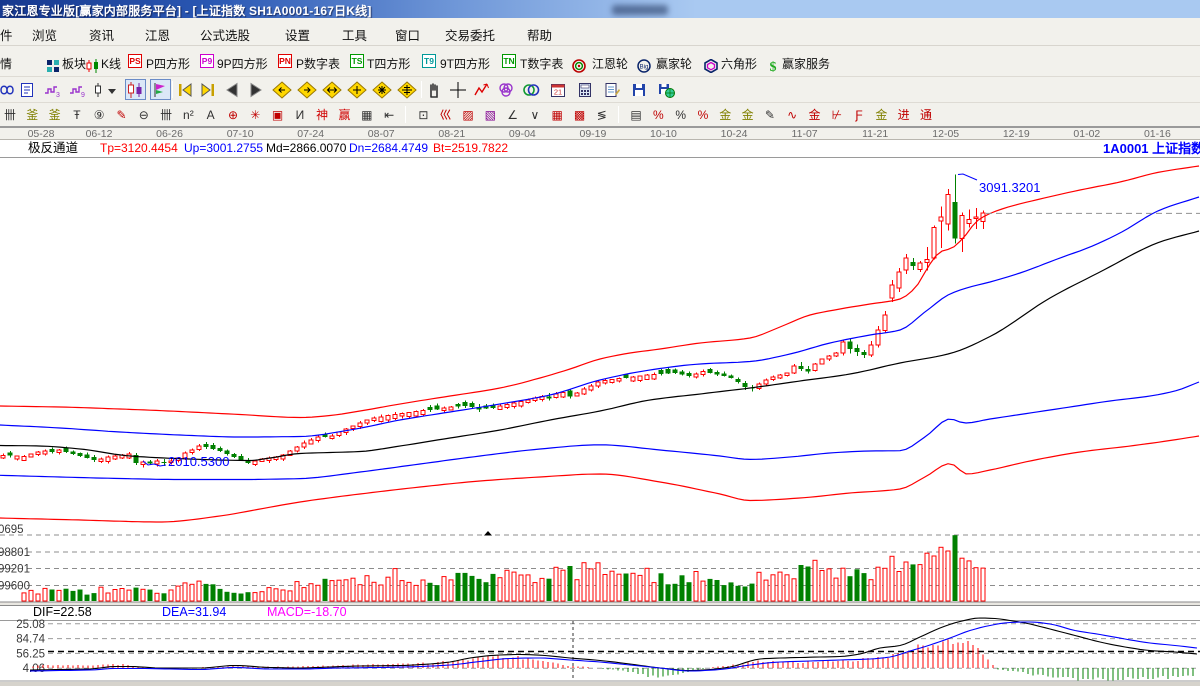  Describe the element at coordinates (739, 63) in the screenshot. I see `toolbar-main-item-11: 六角形` at that location.